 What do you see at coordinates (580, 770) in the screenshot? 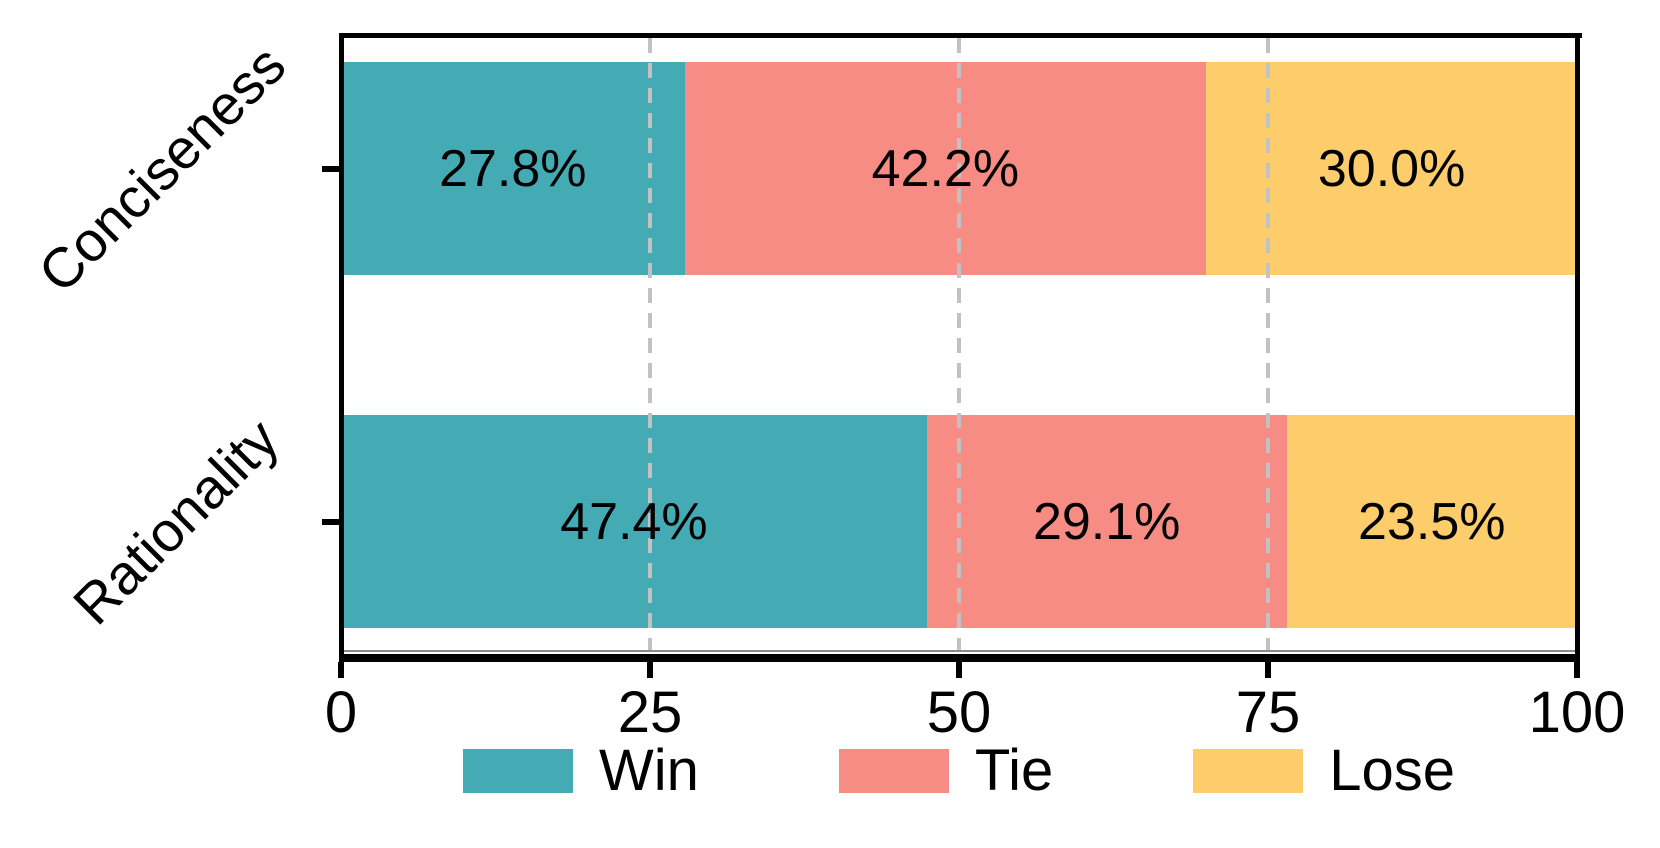
I see `legend-item-win: Win` at bounding box center [580, 770].